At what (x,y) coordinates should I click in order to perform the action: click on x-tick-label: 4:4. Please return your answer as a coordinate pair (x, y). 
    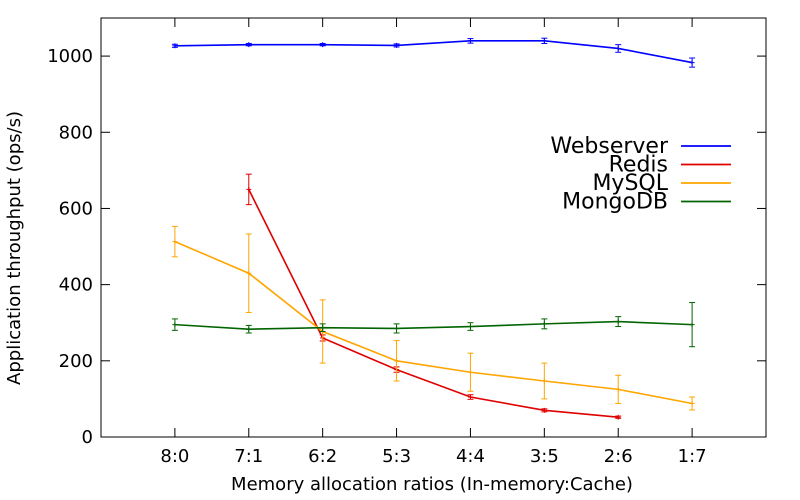
    Looking at the image, I should click on (470, 456).